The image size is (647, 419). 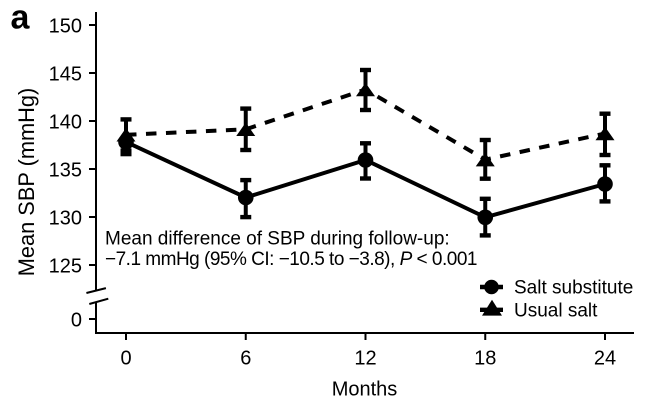 I want to click on svg-text: 12, so click(x=365, y=358).